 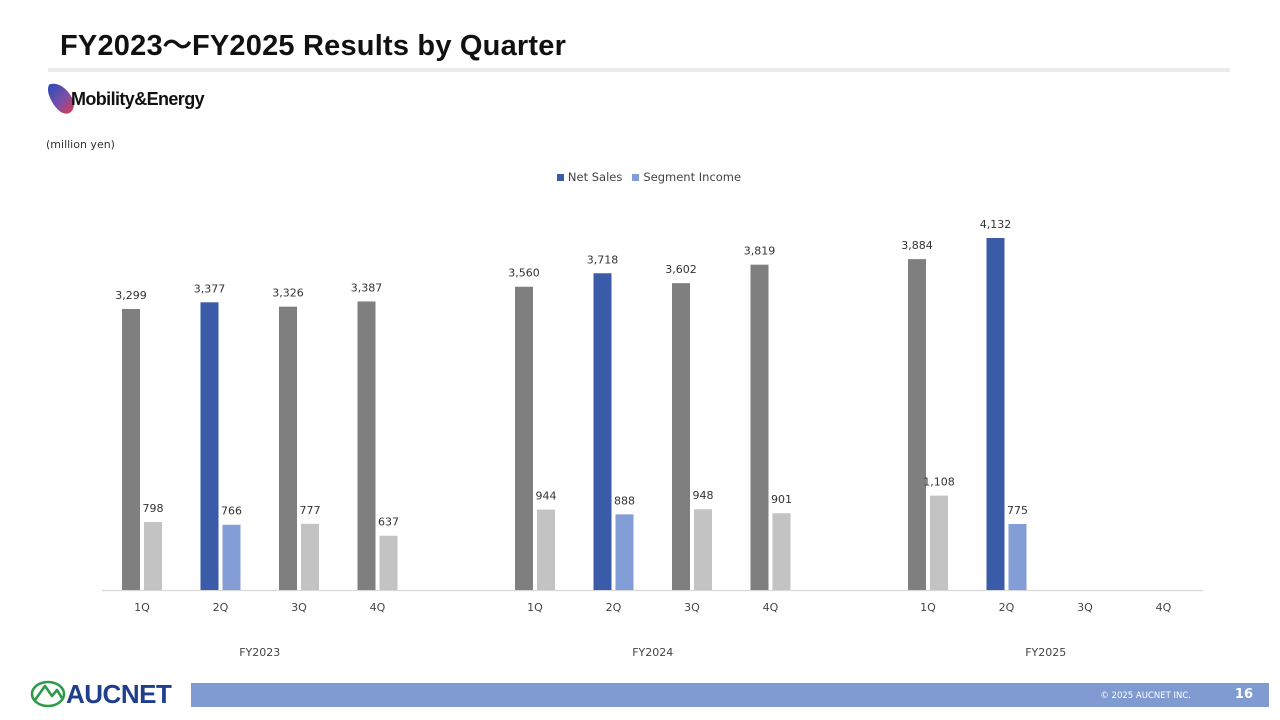 What do you see at coordinates (153, 556) in the screenshot?
I see `bar-segment-income-FY2023-1Q` at bounding box center [153, 556].